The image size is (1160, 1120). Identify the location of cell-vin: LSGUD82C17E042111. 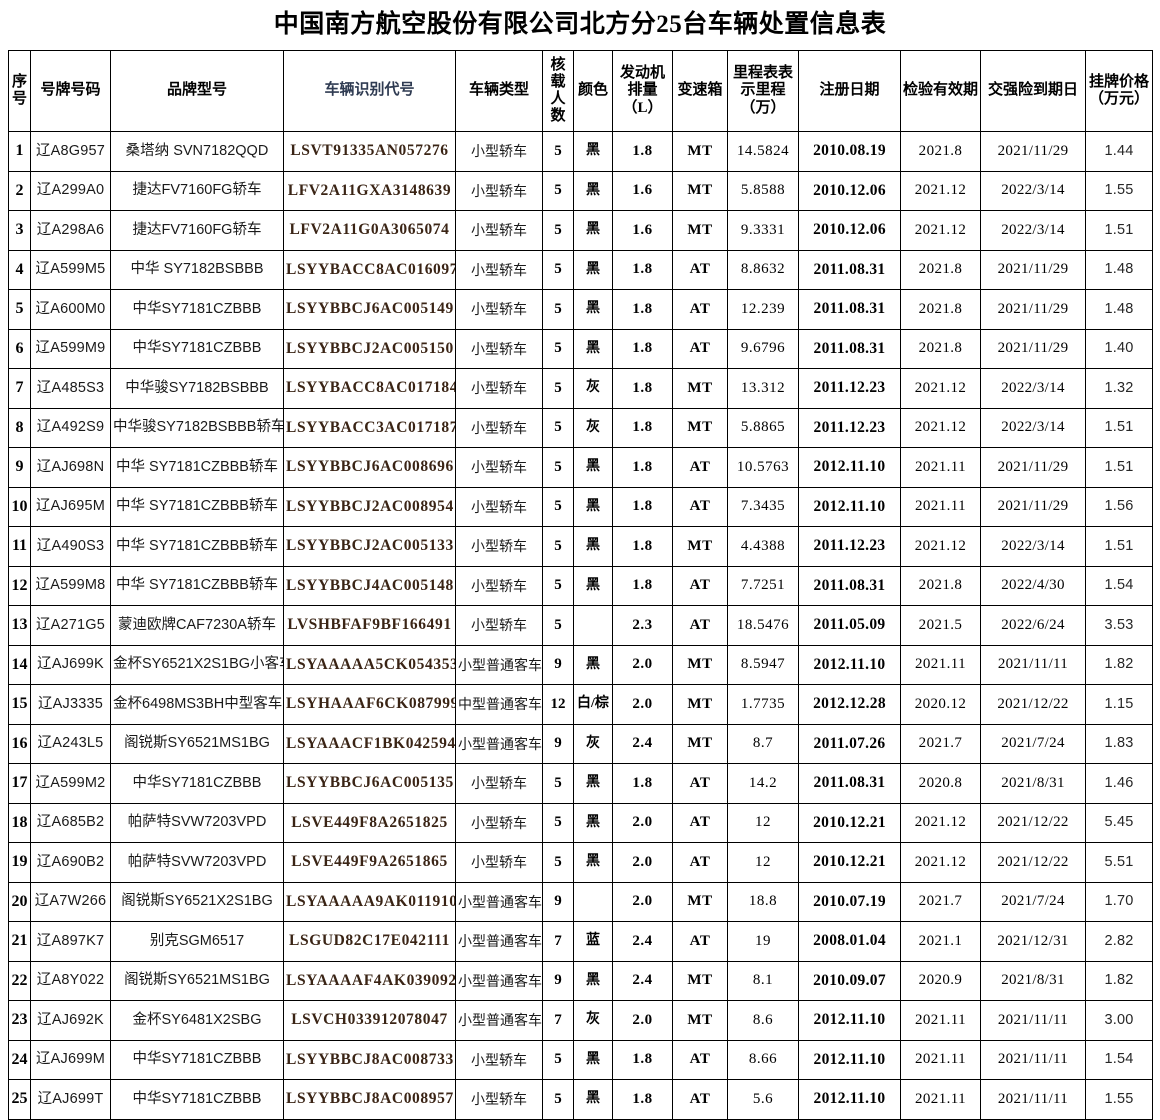
(369, 941).